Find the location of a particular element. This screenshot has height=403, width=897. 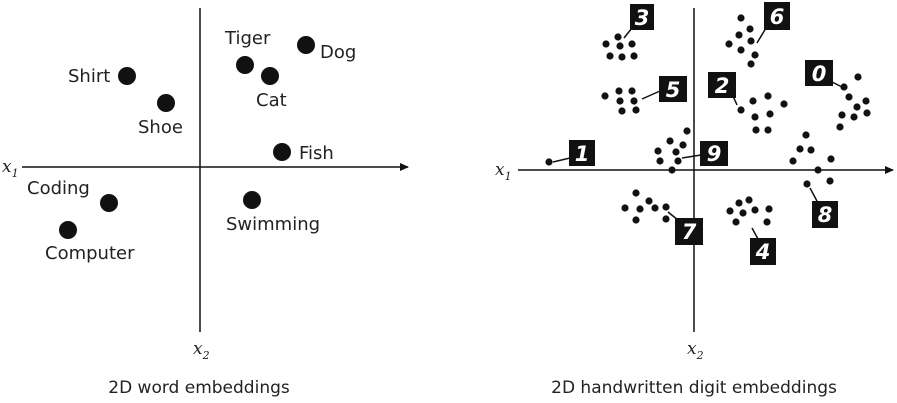

digit-tag-9: 9 is located at coordinates (714, 154).